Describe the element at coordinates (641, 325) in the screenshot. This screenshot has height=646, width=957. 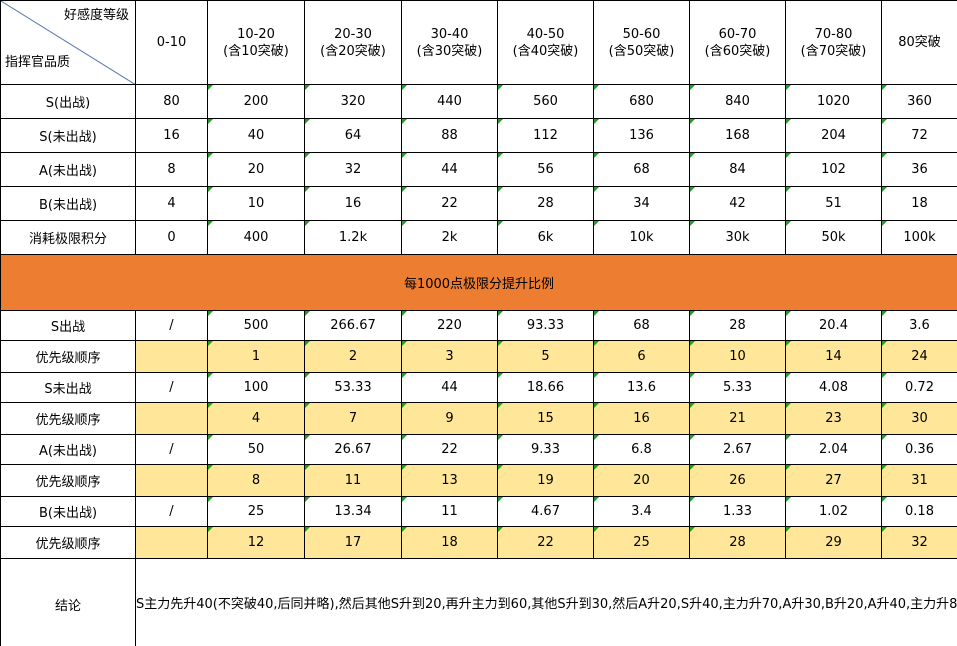
I see `ratio-cell: 68` at that location.